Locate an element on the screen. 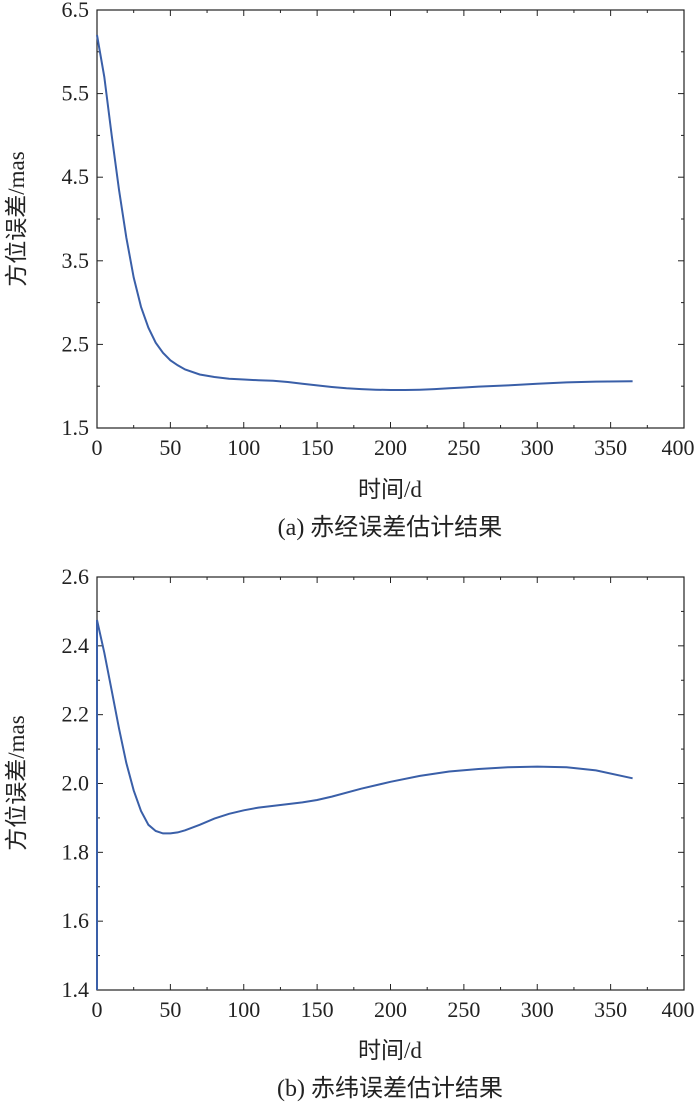  chart-caption: (b) 赤纬误差估计结果 is located at coordinates (390, 1088).